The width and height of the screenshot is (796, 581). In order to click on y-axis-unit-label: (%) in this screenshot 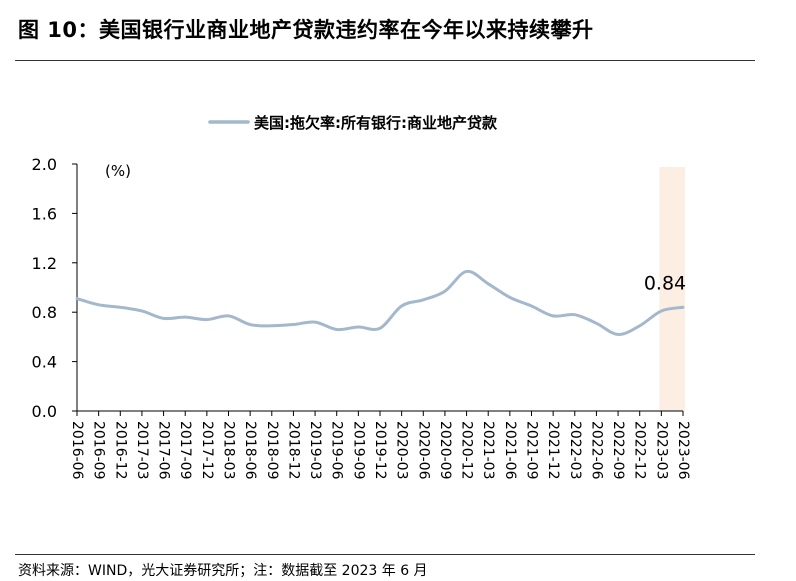, I will do `click(118, 171)`.